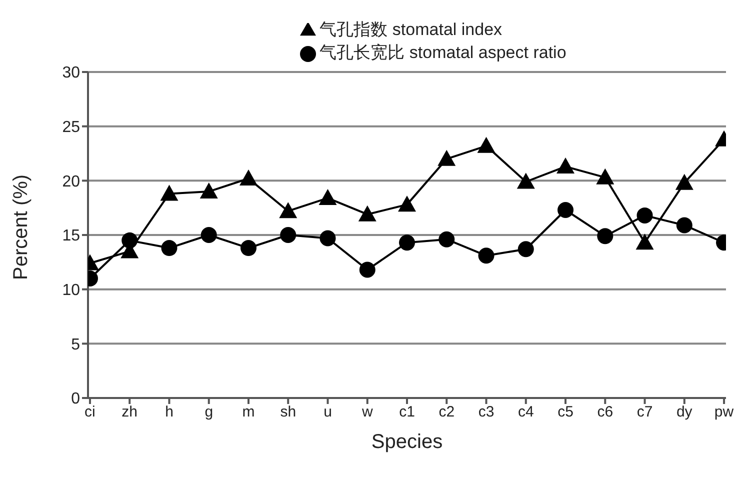  What do you see at coordinates (71, 73) in the screenshot?
I see `y-tick-label: 30` at bounding box center [71, 73].